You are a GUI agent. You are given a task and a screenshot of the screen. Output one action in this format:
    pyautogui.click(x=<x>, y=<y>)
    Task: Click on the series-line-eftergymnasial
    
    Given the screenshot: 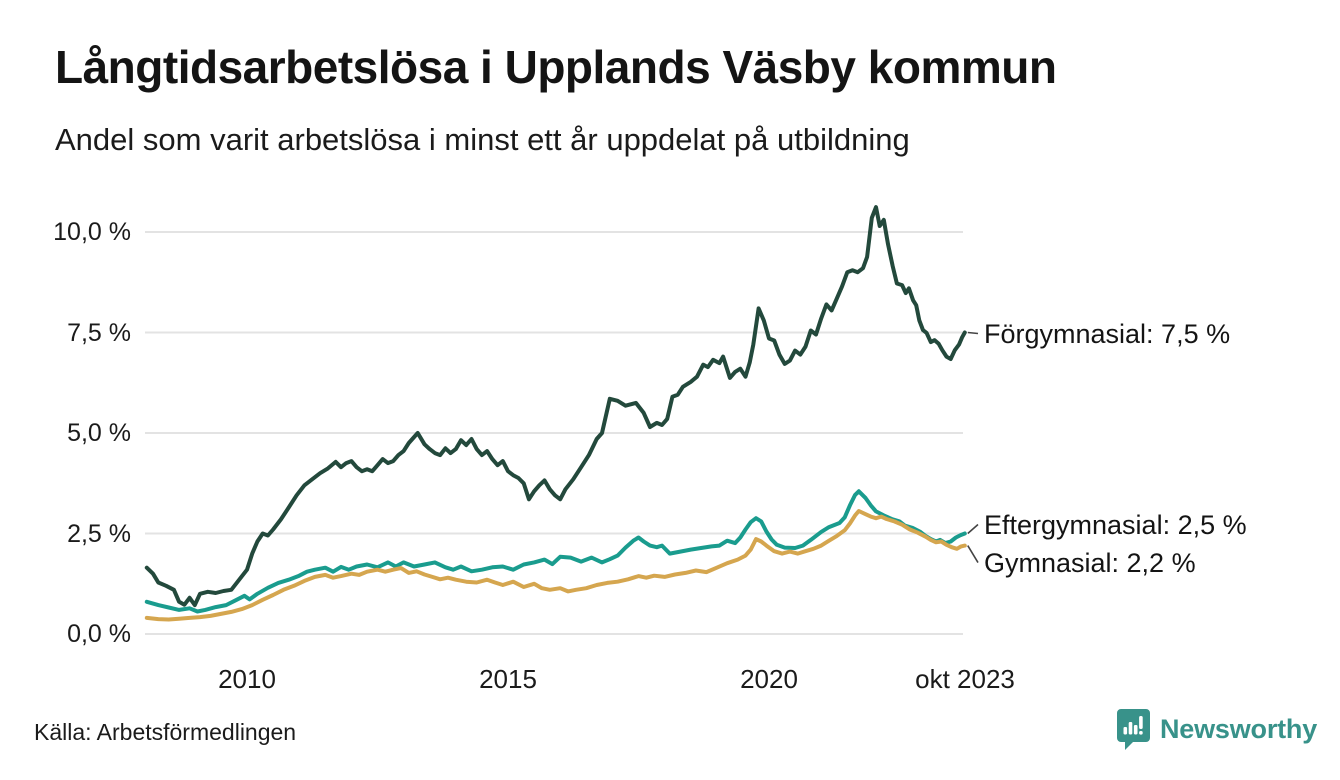 What is the action you would take?
    pyautogui.click(x=555, y=551)
    